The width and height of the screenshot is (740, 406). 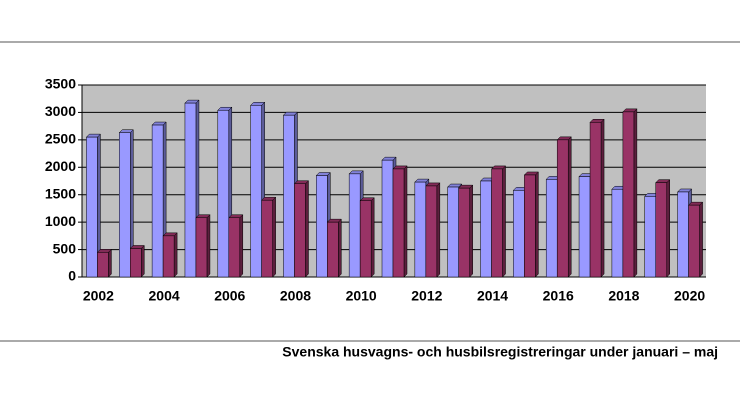 I want to click on x-tick-label: 2014, so click(x=492, y=296).